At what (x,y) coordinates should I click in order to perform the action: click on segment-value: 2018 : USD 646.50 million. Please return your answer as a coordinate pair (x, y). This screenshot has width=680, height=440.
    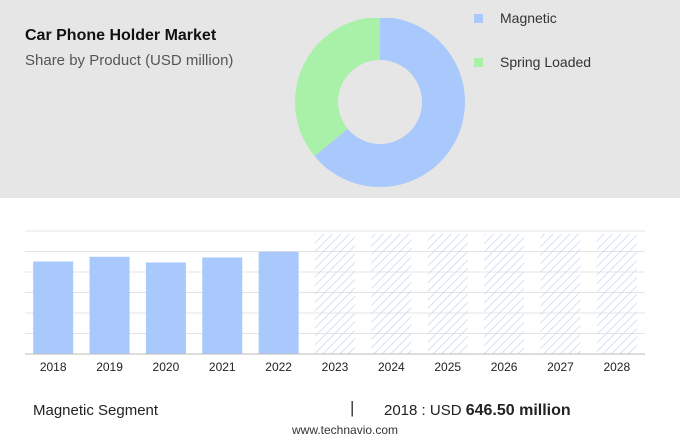
    Looking at the image, I should click on (477, 411).